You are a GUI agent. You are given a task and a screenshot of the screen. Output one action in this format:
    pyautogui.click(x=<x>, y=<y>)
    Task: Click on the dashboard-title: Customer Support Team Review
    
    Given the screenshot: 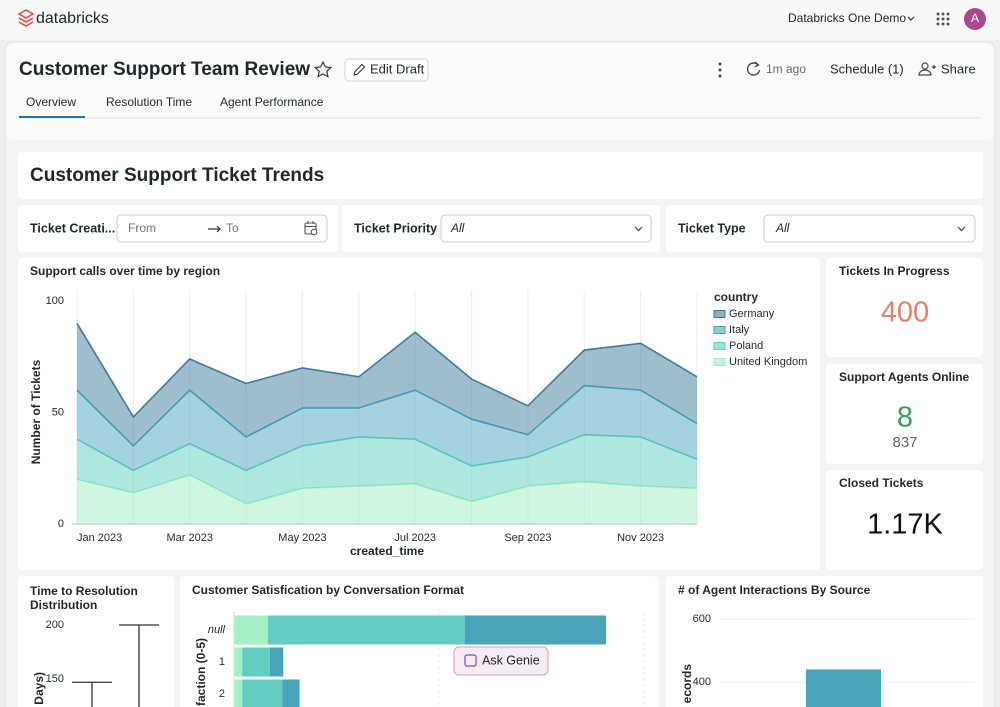 What is the action you would take?
    pyautogui.click(x=164, y=69)
    